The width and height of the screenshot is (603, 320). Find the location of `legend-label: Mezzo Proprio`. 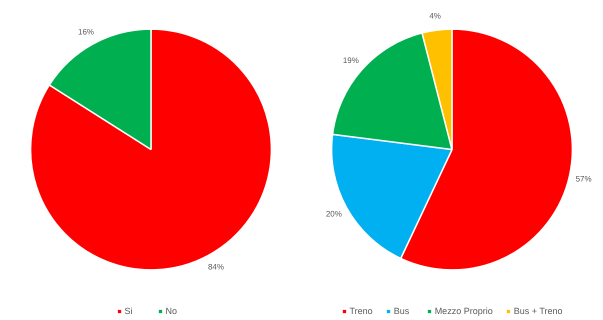

legend-label: Mezzo Proprio is located at coordinates (463, 311).